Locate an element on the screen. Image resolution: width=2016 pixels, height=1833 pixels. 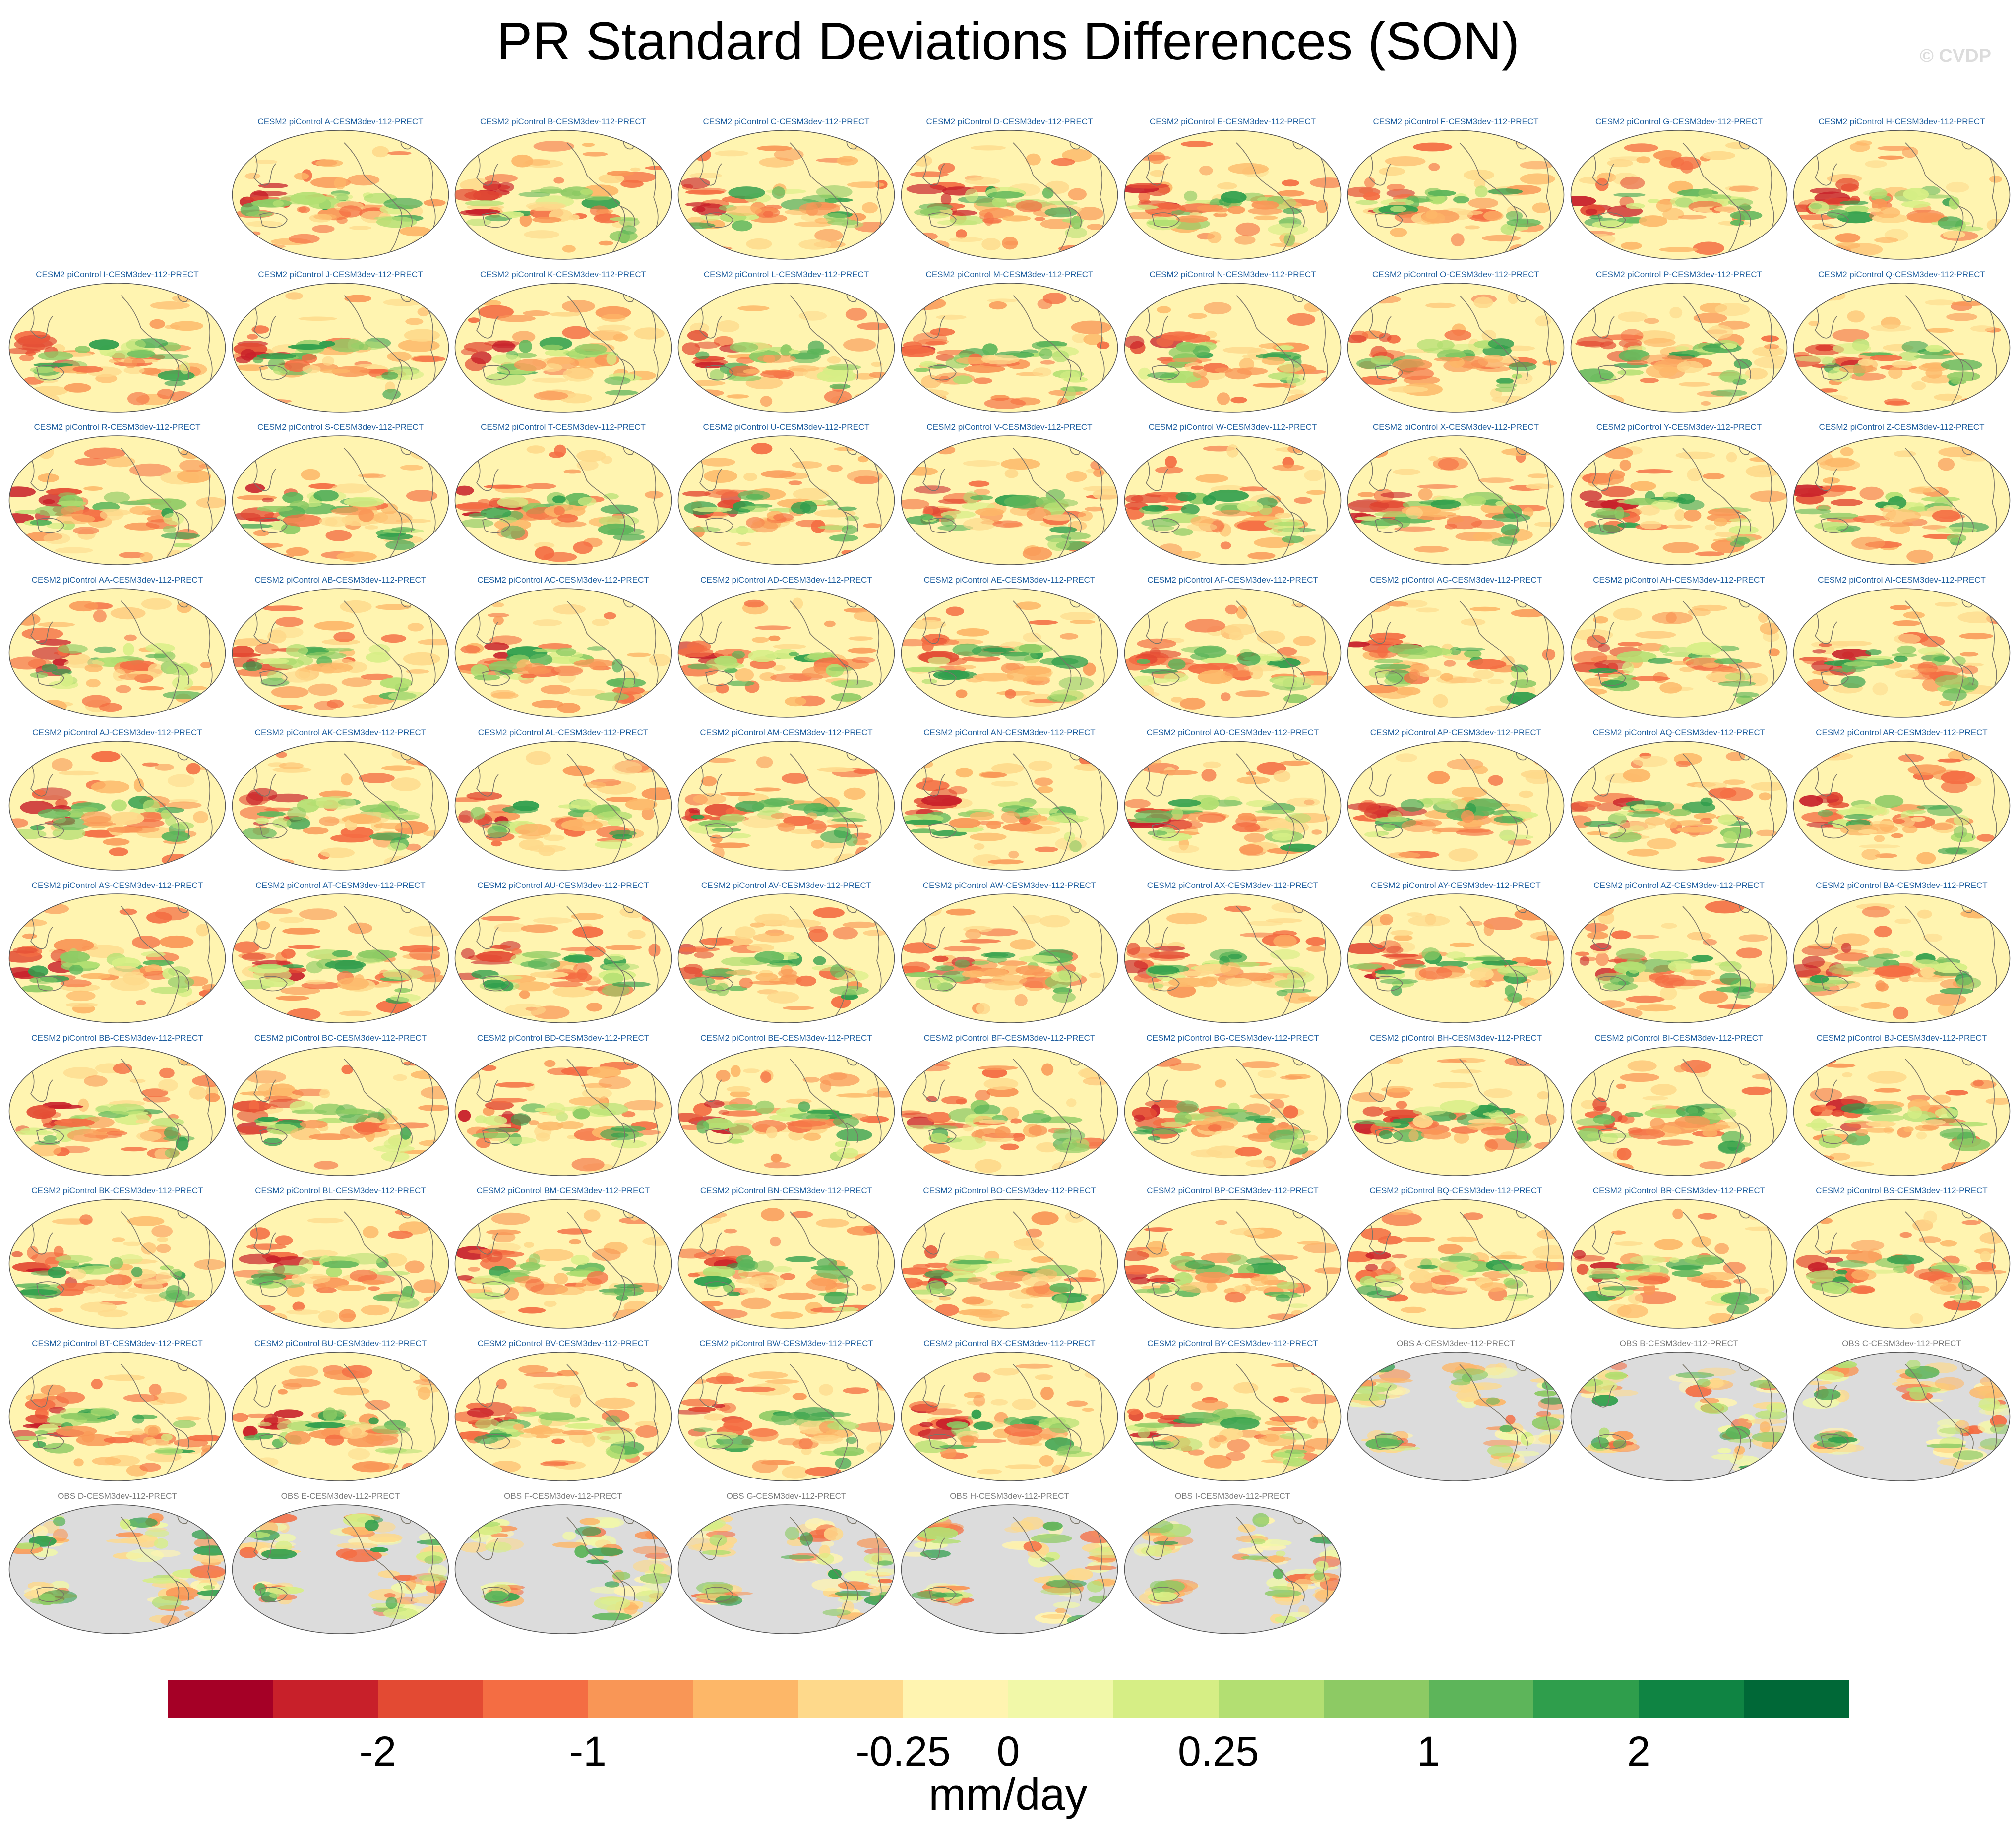
panel-title: CESM2 piControl BV-CESM3dev-112-PRECT is located at coordinates (563, 1343).